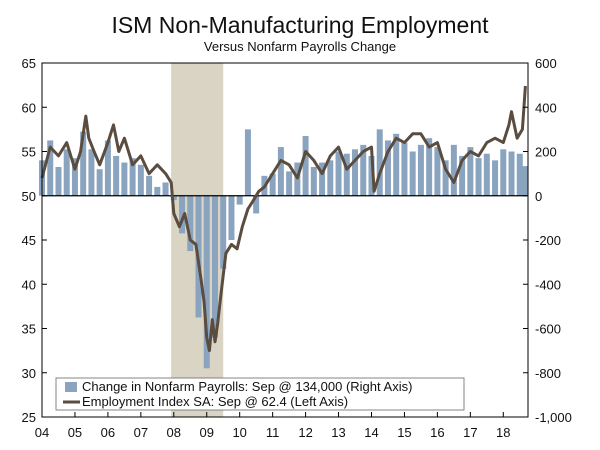 The width and height of the screenshot is (600, 450). I want to click on x-tick-label-11: 15, so click(404, 432).